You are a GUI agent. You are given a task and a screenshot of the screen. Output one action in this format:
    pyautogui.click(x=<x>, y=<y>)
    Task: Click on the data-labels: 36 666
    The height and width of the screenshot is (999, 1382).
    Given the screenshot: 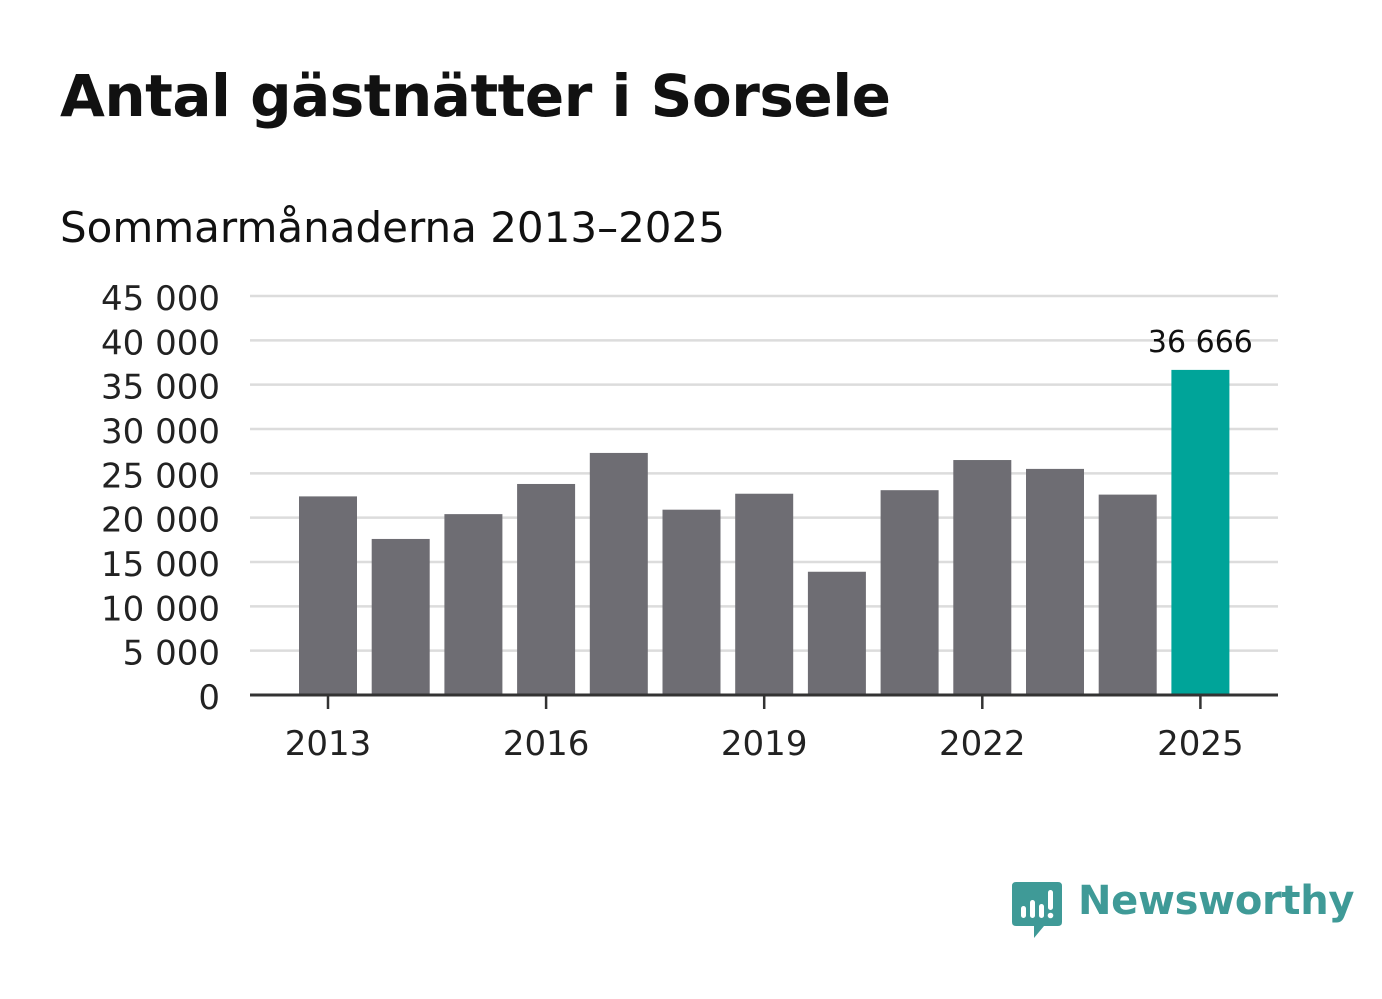 What is the action you would take?
    pyautogui.click(x=1200, y=342)
    